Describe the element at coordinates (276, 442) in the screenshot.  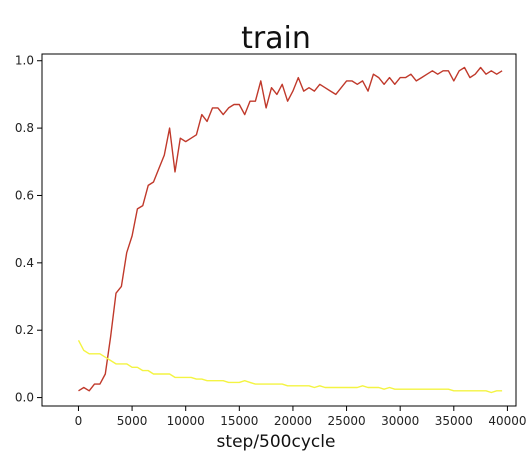
I see `x-axis-label: step/500cycle` at that location.